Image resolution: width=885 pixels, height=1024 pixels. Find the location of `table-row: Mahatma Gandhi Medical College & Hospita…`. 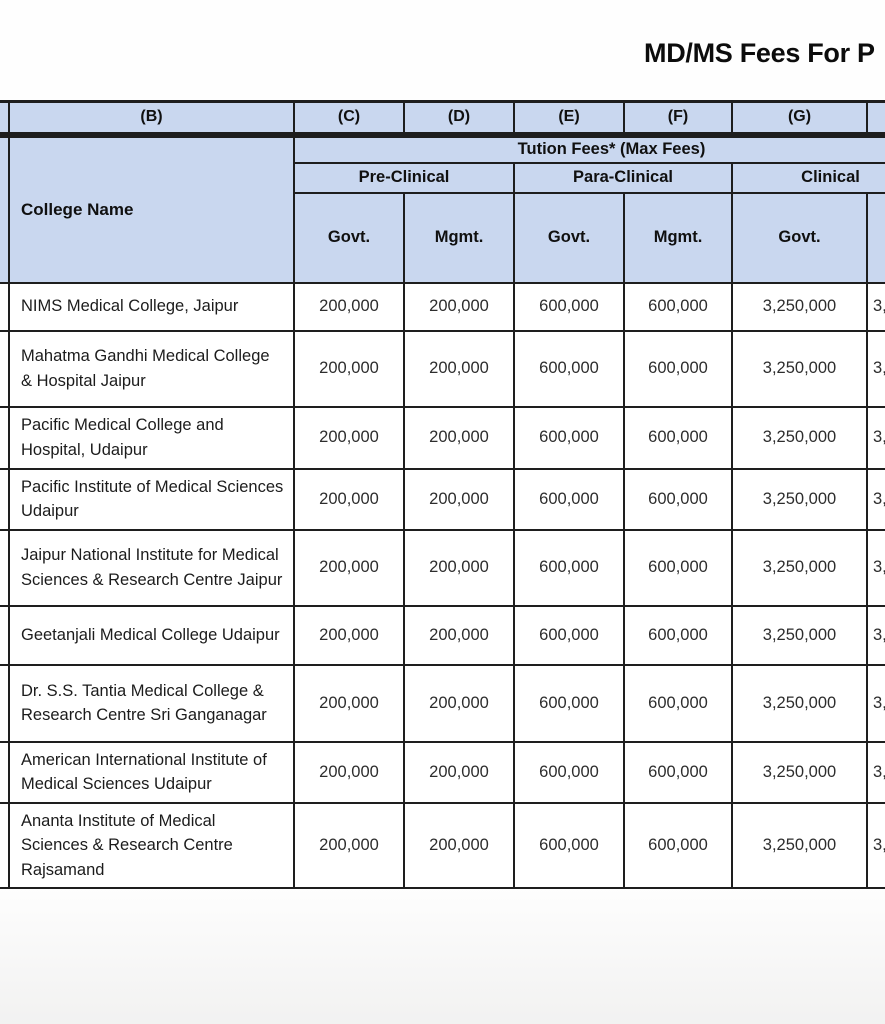

table-row: Mahatma Gandhi Medical College & Hospita… is located at coordinates (442, 368).